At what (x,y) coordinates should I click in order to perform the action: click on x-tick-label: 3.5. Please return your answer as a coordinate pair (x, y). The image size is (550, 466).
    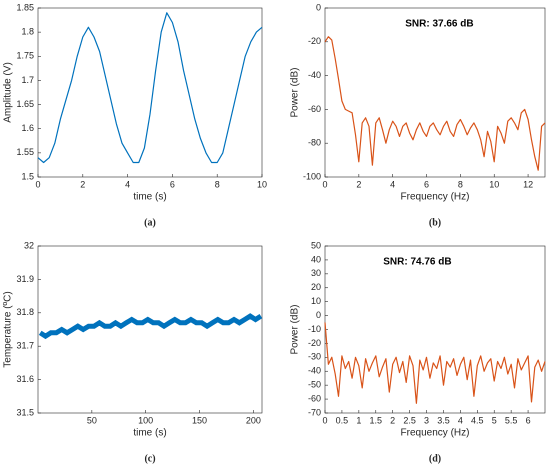
    Looking at the image, I should click on (443, 420).